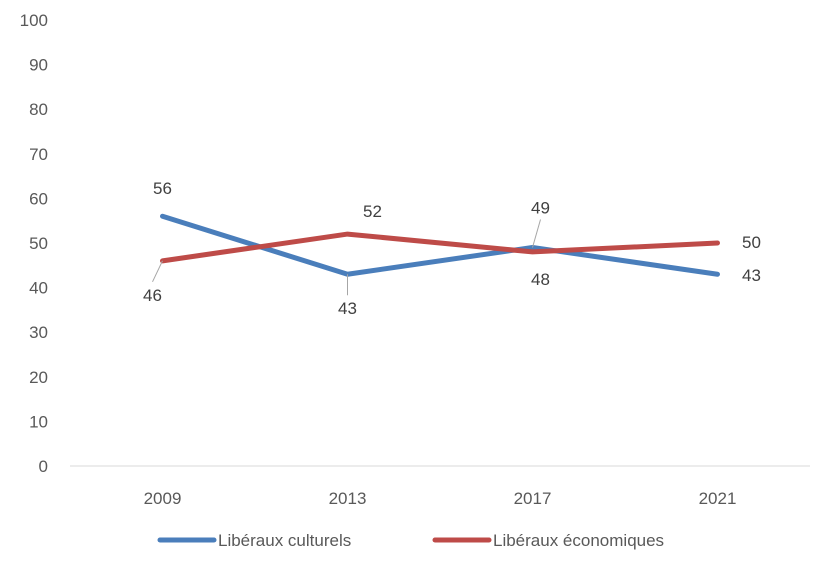 This screenshot has height=562, width=835. Describe the element at coordinates (163, 498) in the screenshot. I see `x-tick-label: 2009` at that location.